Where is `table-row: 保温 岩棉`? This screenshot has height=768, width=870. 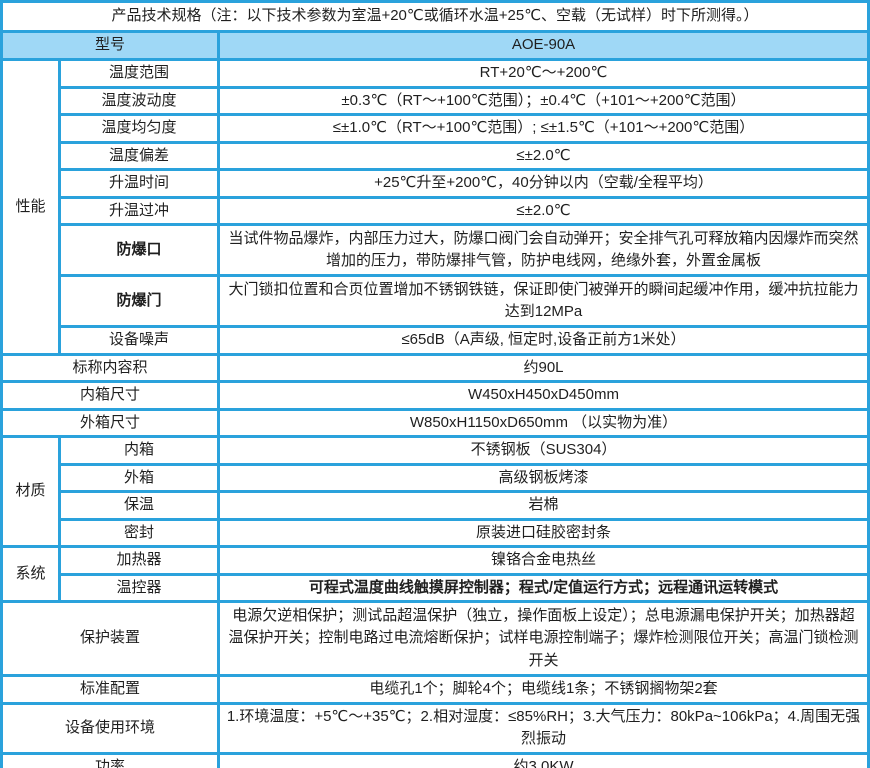 table-row: 保温 岩棉 is located at coordinates (435, 505).